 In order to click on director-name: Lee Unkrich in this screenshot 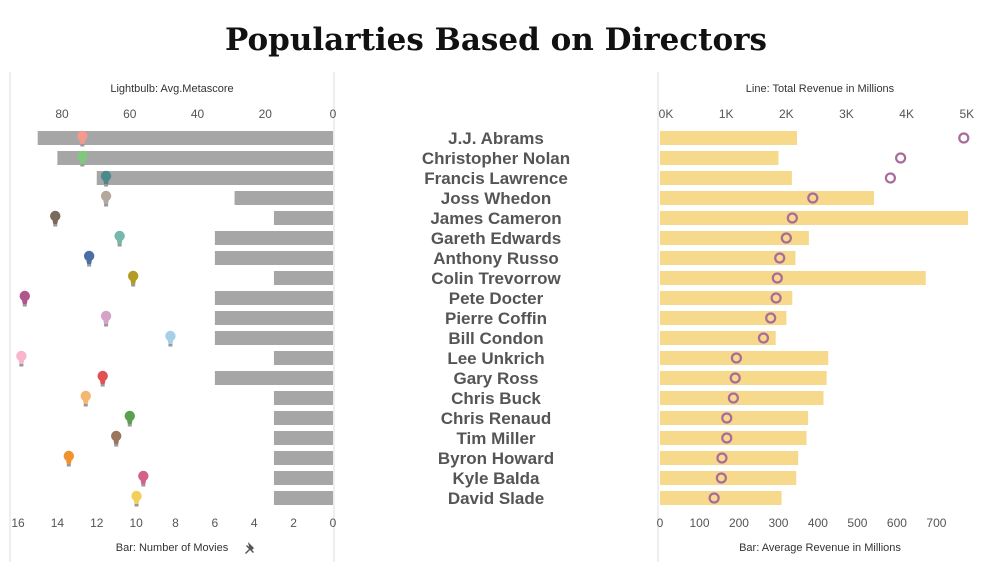, I will do `click(495, 358)`.